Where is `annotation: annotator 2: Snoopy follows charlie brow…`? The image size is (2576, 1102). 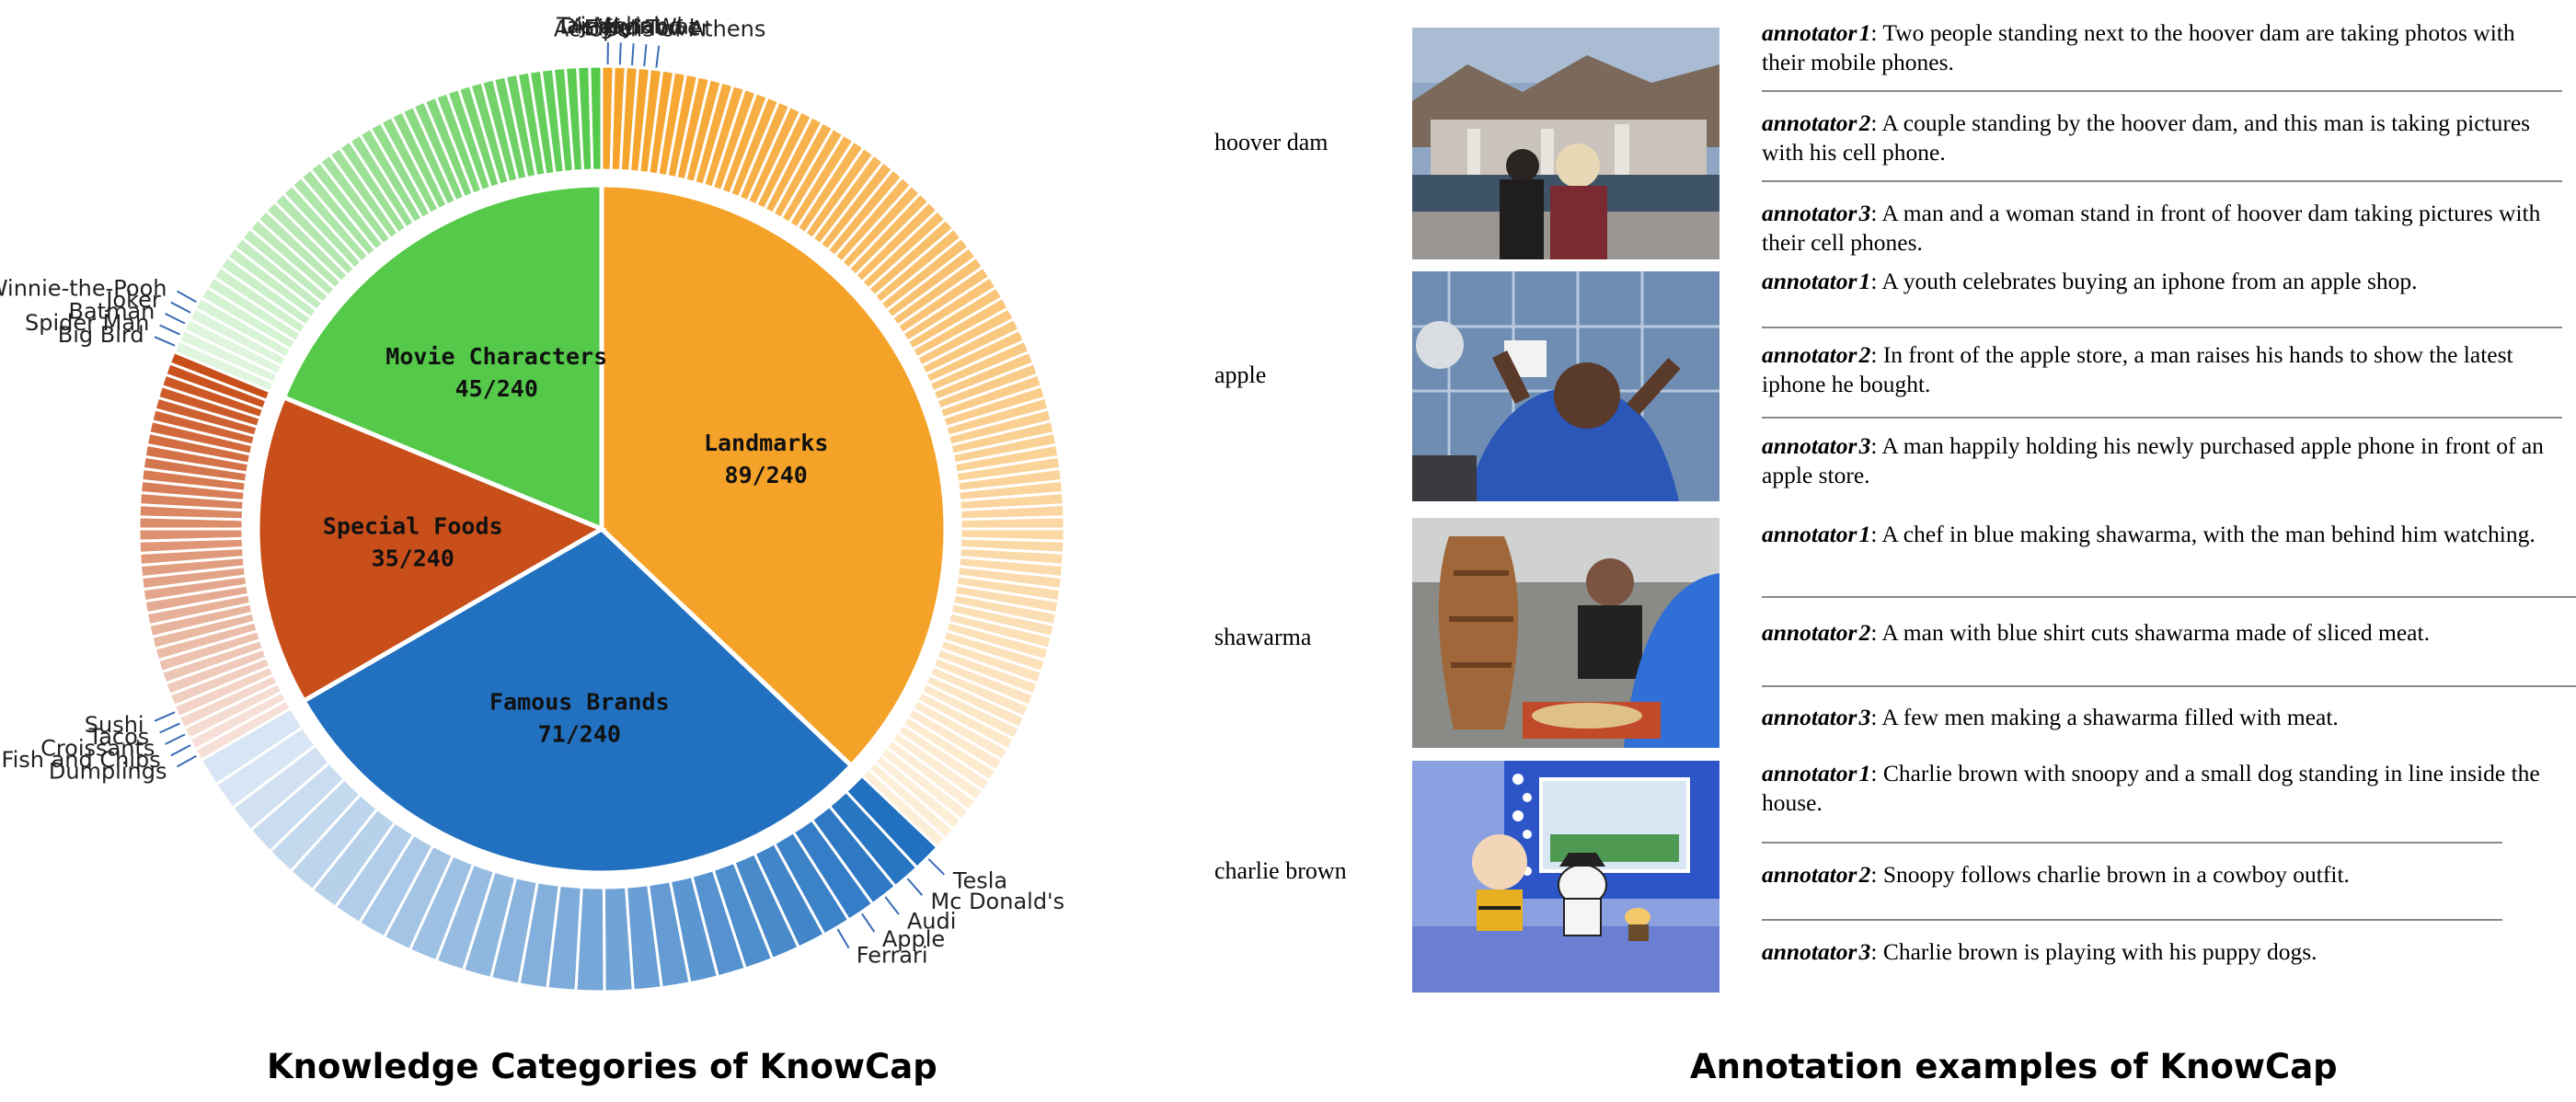 annotation: annotator 2: Snoopy follows charlie brow… is located at coordinates (2056, 874).